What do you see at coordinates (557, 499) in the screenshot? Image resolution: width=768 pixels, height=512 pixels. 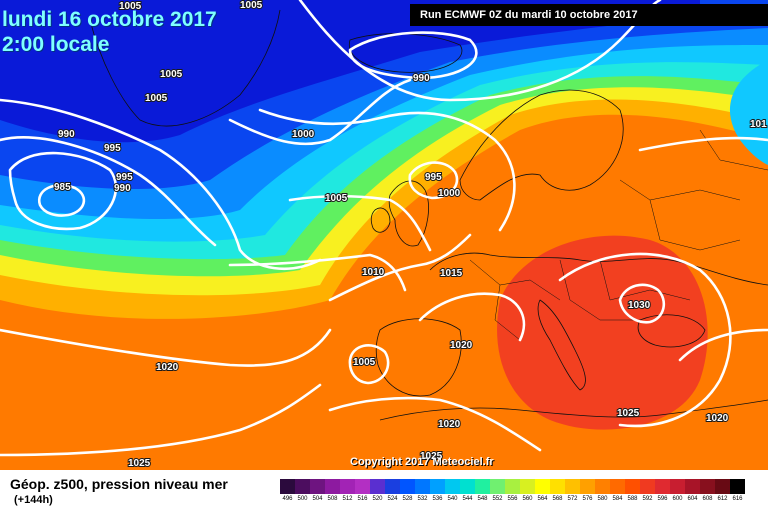 I see `color-scale-label: 568` at bounding box center [557, 499].